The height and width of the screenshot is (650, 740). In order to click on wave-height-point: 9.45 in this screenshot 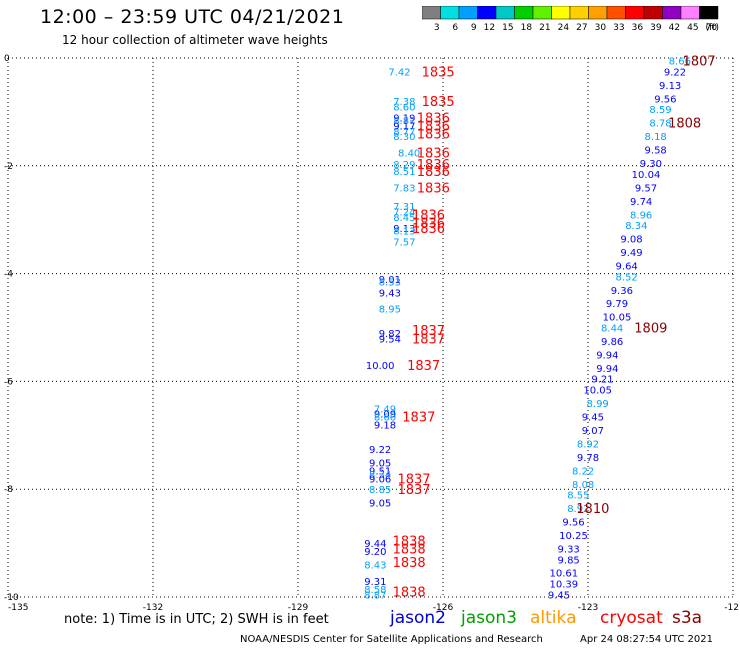, I will do `click(593, 417)`.